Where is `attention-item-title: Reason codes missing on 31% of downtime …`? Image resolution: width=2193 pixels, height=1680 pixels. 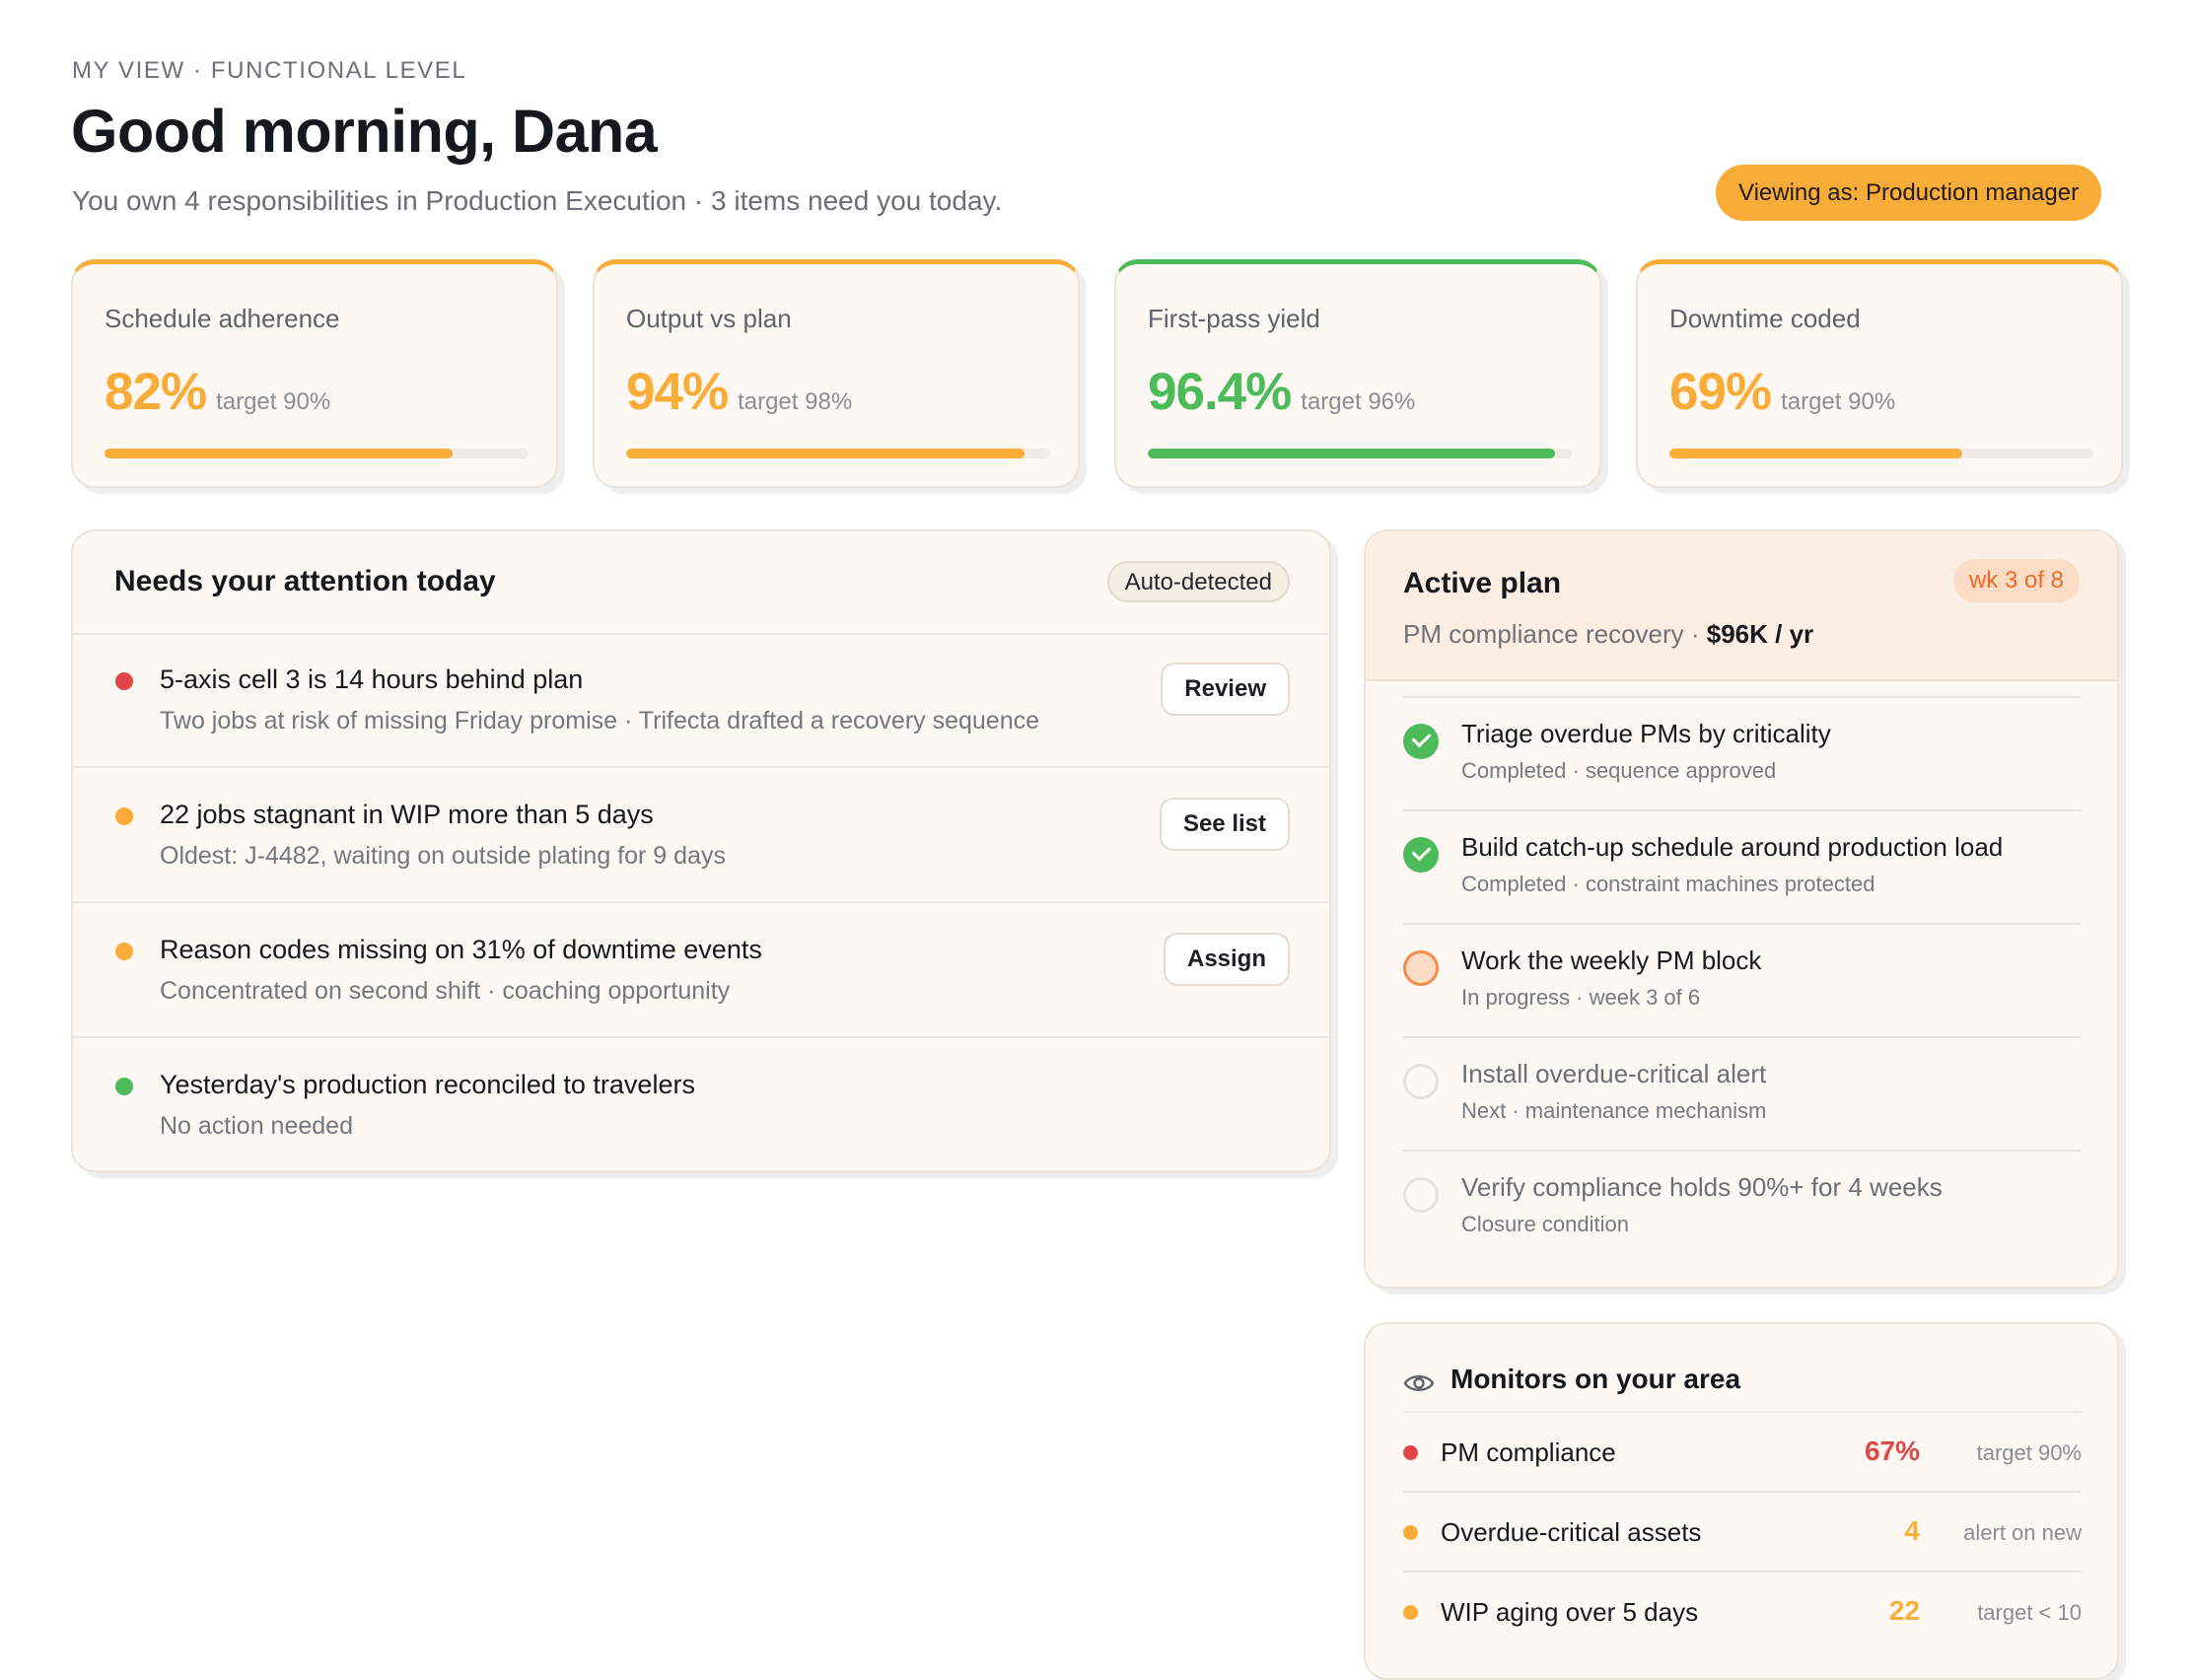 attention-item-title: Reason codes missing on 31% of downtime … is located at coordinates (461, 949).